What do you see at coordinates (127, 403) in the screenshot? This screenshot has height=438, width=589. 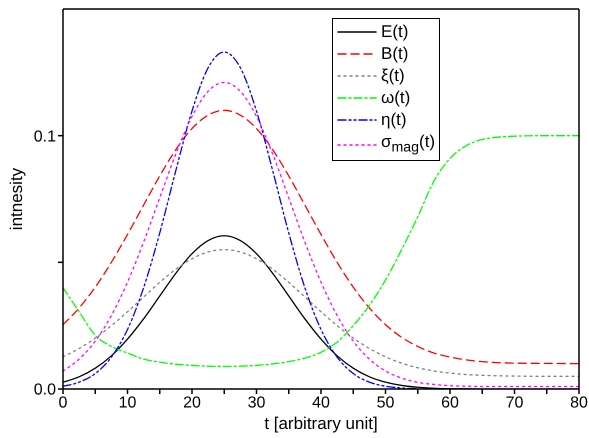 I see `x-tick-label: 10` at bounding box center [127, 403].